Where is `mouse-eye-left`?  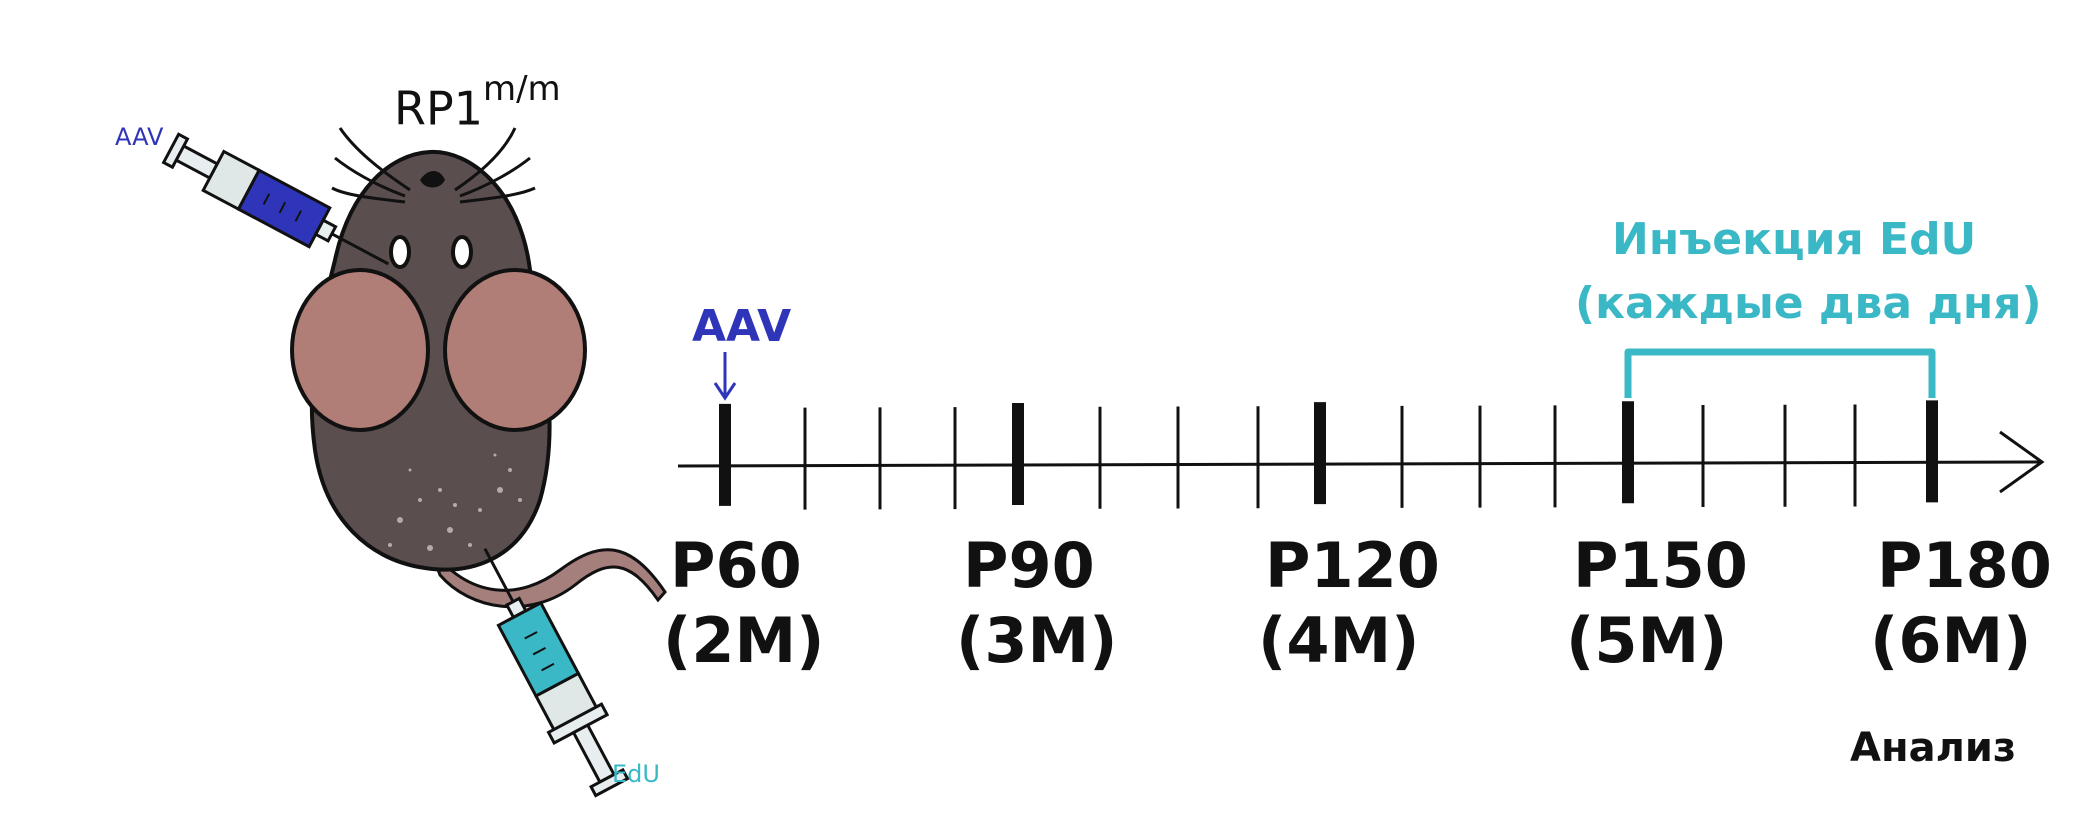 mouse-eye-left is located at coordinates (400, 252).